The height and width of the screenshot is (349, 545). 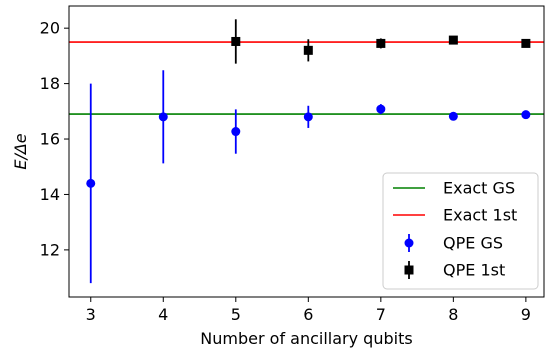 What do you see at coordinates (163, 314) in the screenshot?
I see `x-tick-label: 4` at bounding box center [163, 314].